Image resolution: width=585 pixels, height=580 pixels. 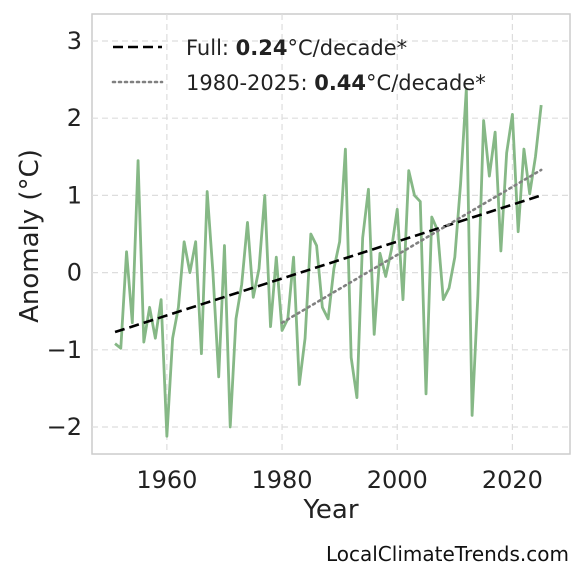 I want to click on recent-trend-line, so click(x=411, y=246).